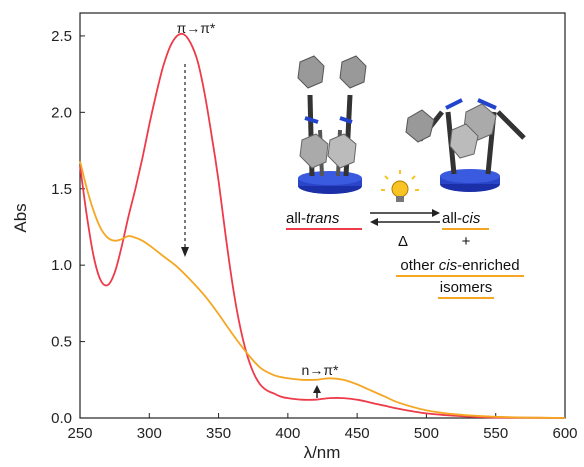  I want to click on y-axis-label: Abs, so click(20, 217).